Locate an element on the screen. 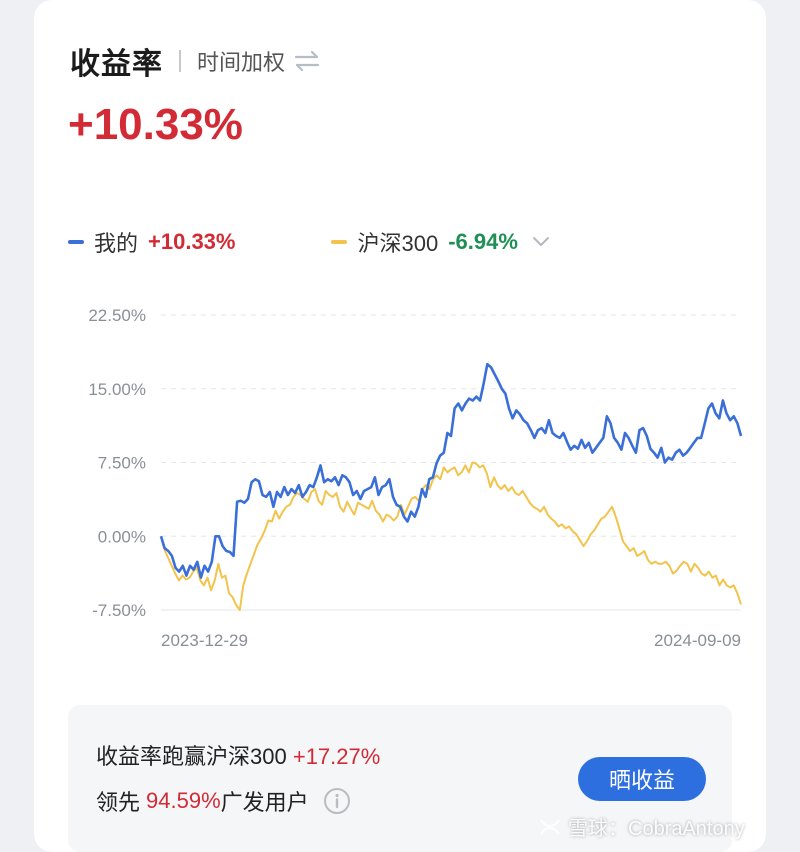  legend-name-benchmark: 沪深300 is located at coordinates (398, 243).